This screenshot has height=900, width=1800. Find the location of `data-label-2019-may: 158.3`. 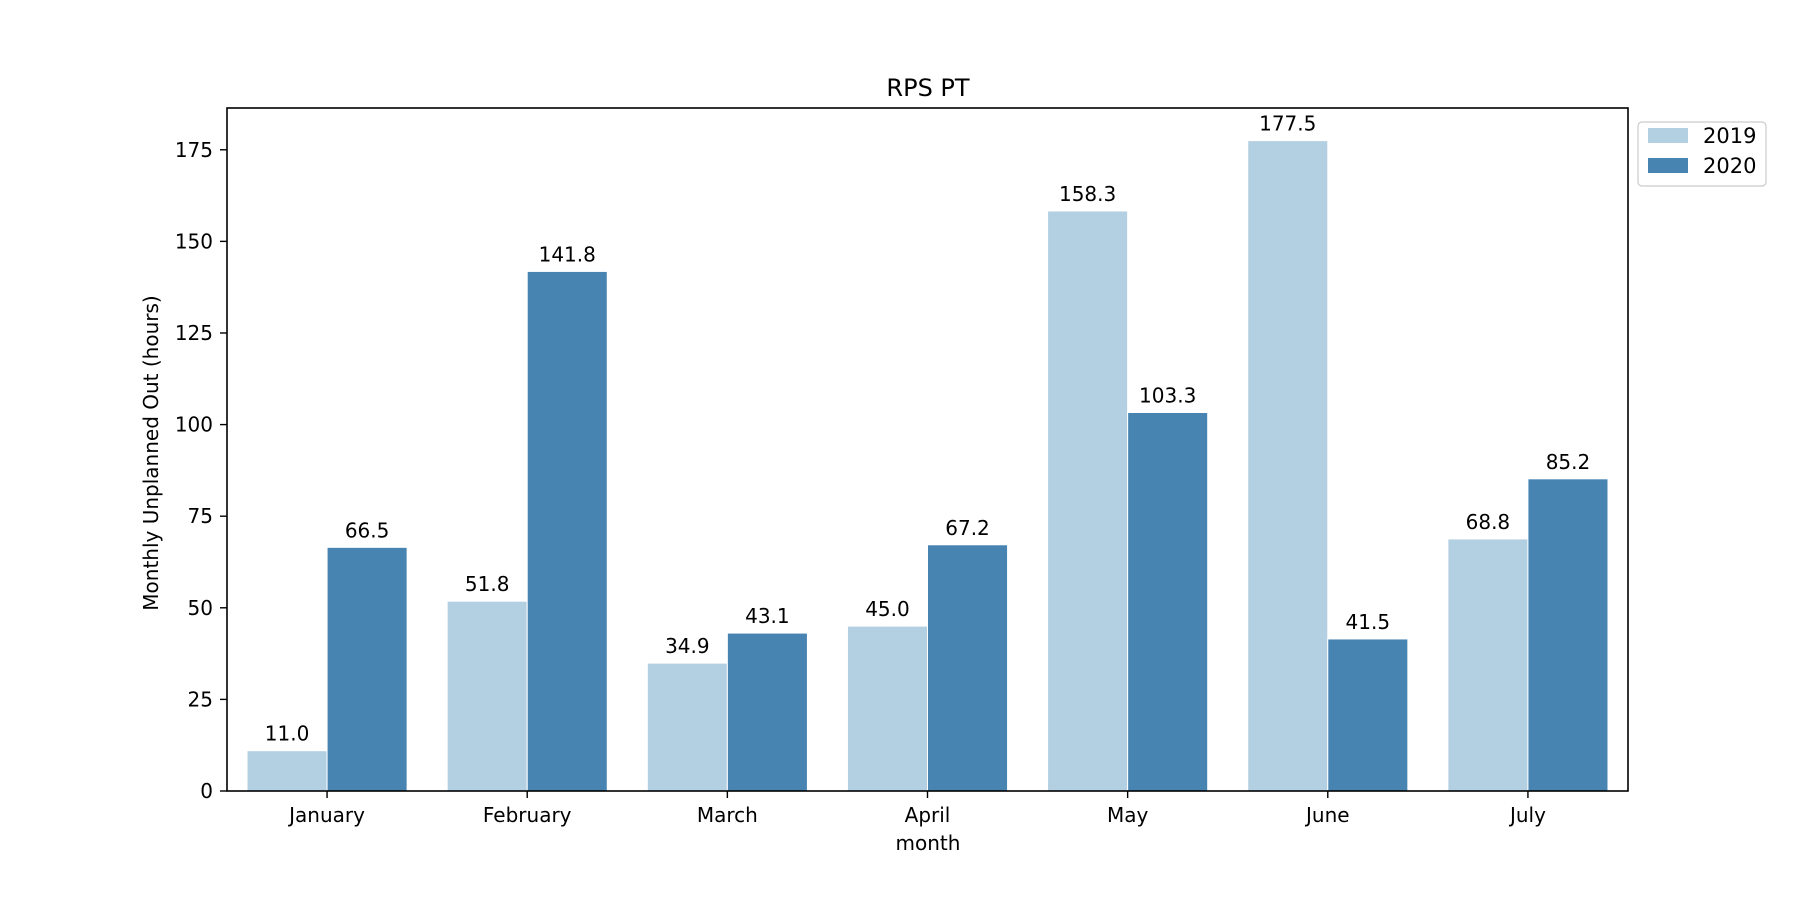

data-label-2019-may: 158.3 is located at coordinates (1087, 194).